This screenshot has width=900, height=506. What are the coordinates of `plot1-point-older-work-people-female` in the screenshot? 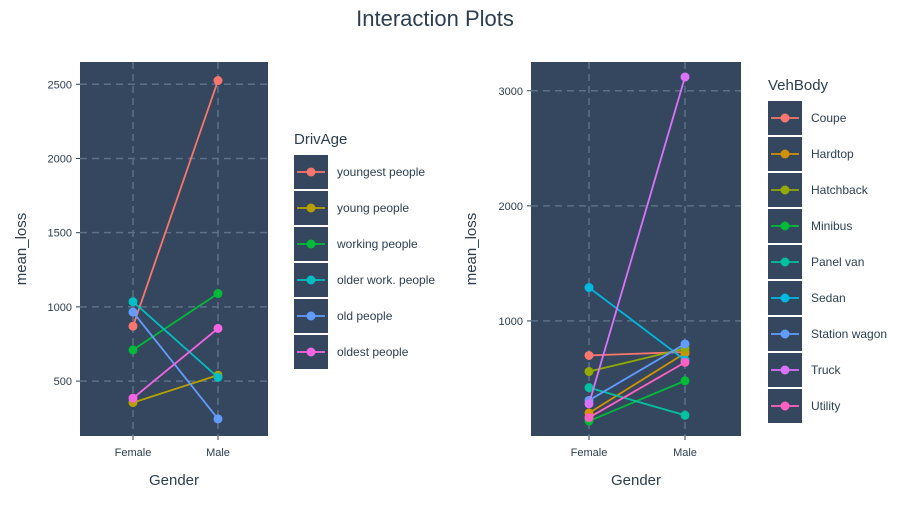 It's located at (133, 302).